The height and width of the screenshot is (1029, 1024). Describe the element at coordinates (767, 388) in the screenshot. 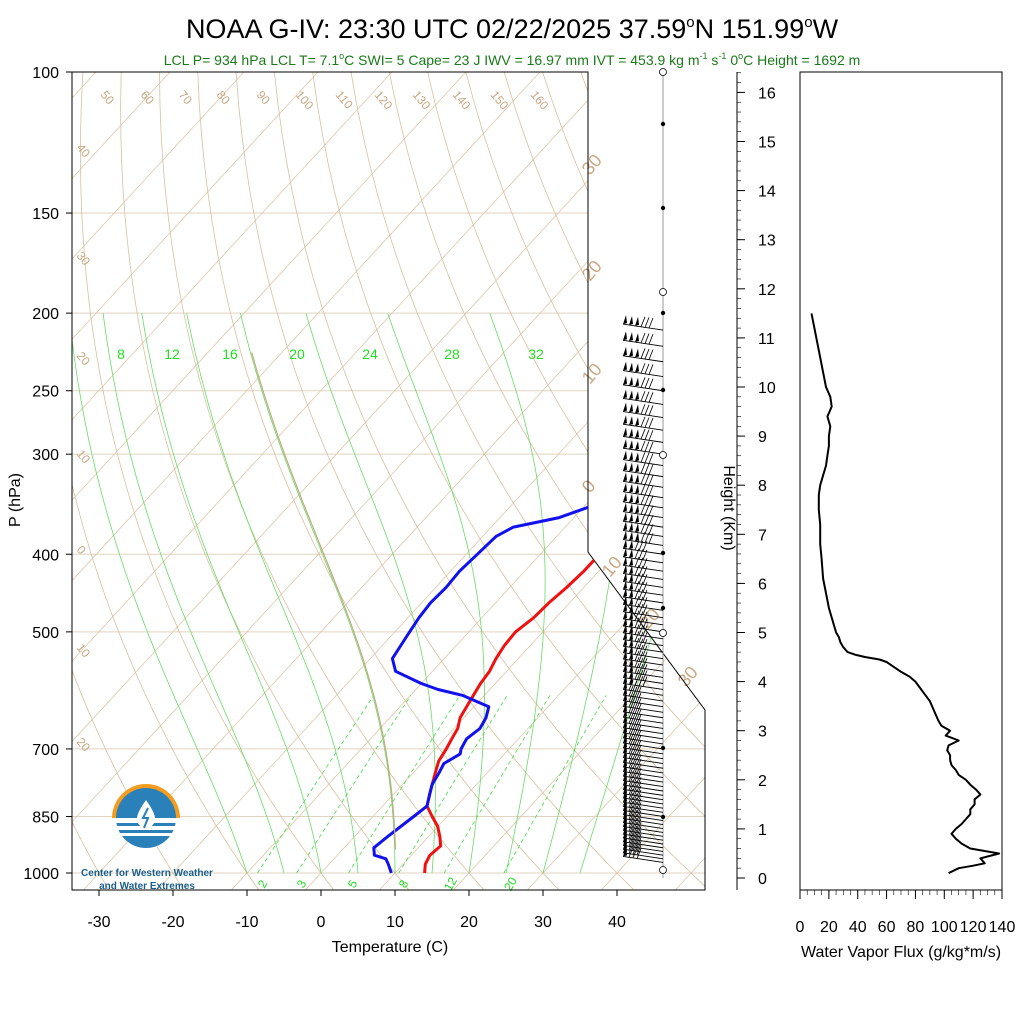

I see `height-tick-label: 10` at that location.